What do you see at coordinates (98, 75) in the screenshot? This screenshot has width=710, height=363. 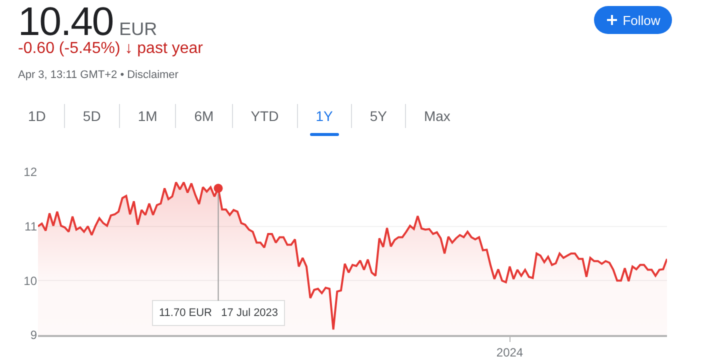 I see `text: Apr 3, 13:11 GMT+2 • Disclaimer` at bounding box center [98, 75].